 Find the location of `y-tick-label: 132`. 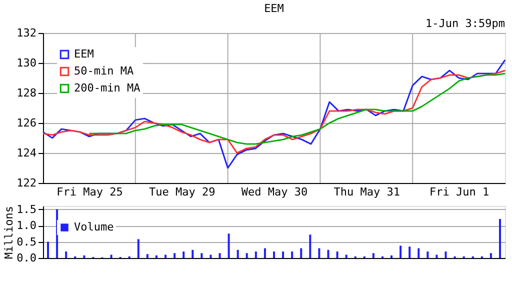

y-tick-label: 132 is located at coordinates (26, 33).